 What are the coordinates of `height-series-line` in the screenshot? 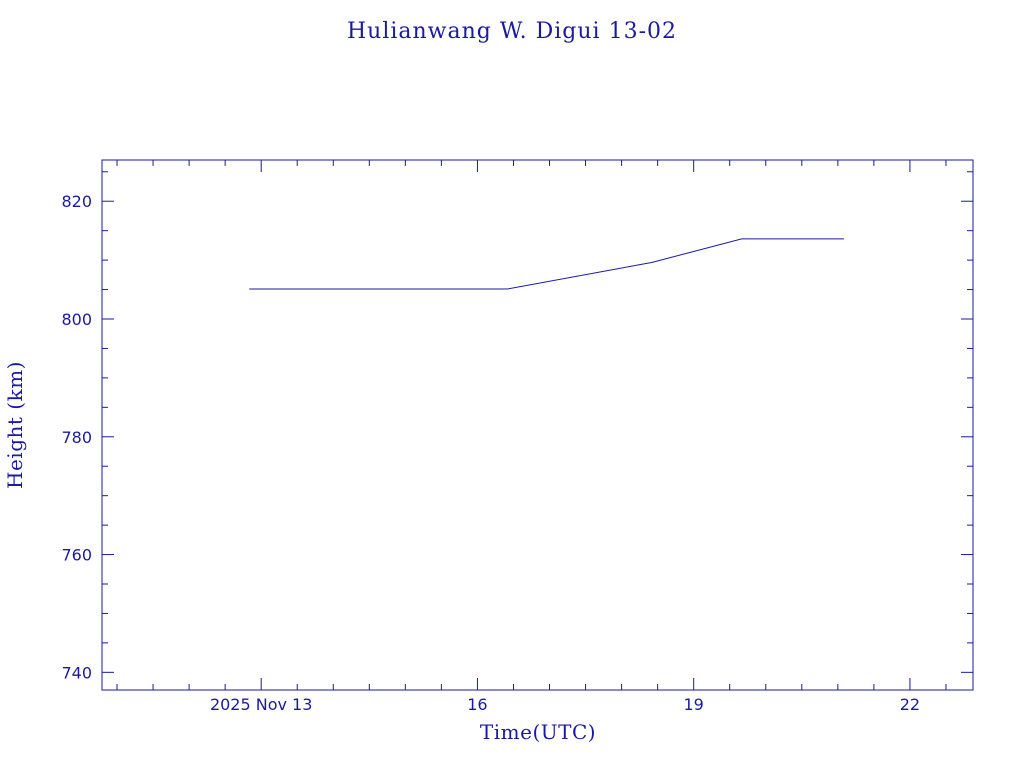 It's located at (546, 264).